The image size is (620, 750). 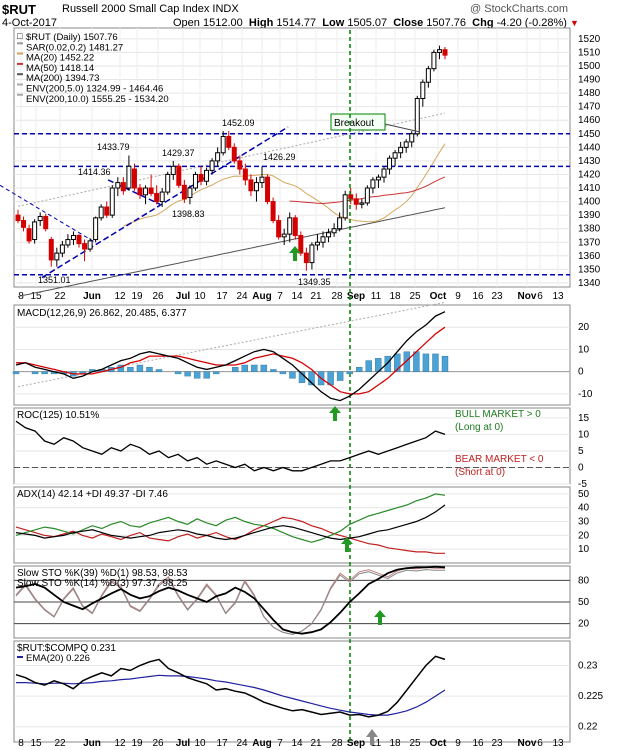 I want to click on x-tick-label: 14, so click(x=297, y=296).